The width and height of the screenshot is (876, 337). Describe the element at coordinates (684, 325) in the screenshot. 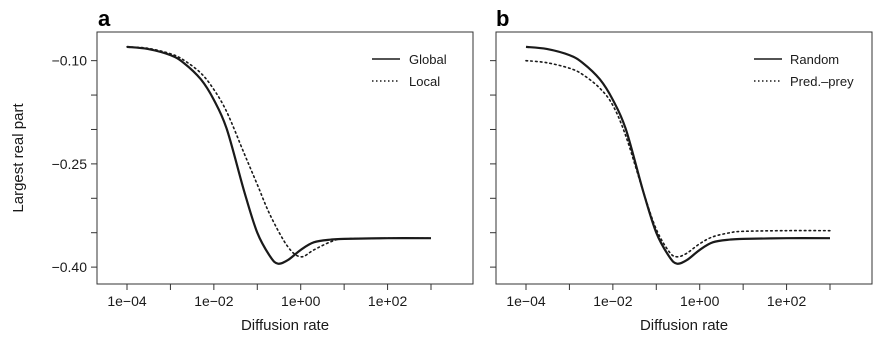

I see `panel-b-x-axis-title: Diffusion rate` at that location.